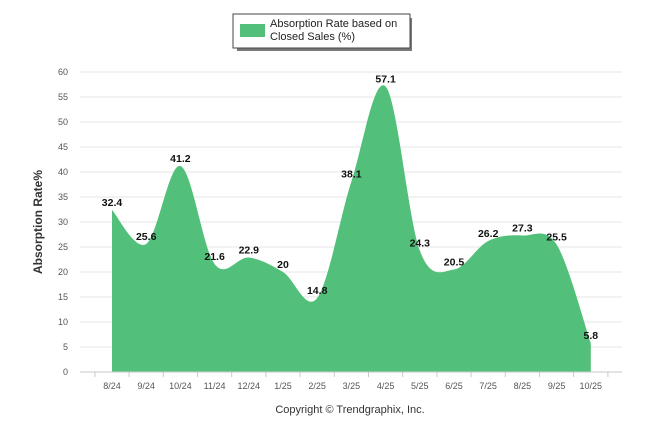 This screenshot has height=434, width=646. I want to click on x-tick-label: 3/25, so click(352, 386).